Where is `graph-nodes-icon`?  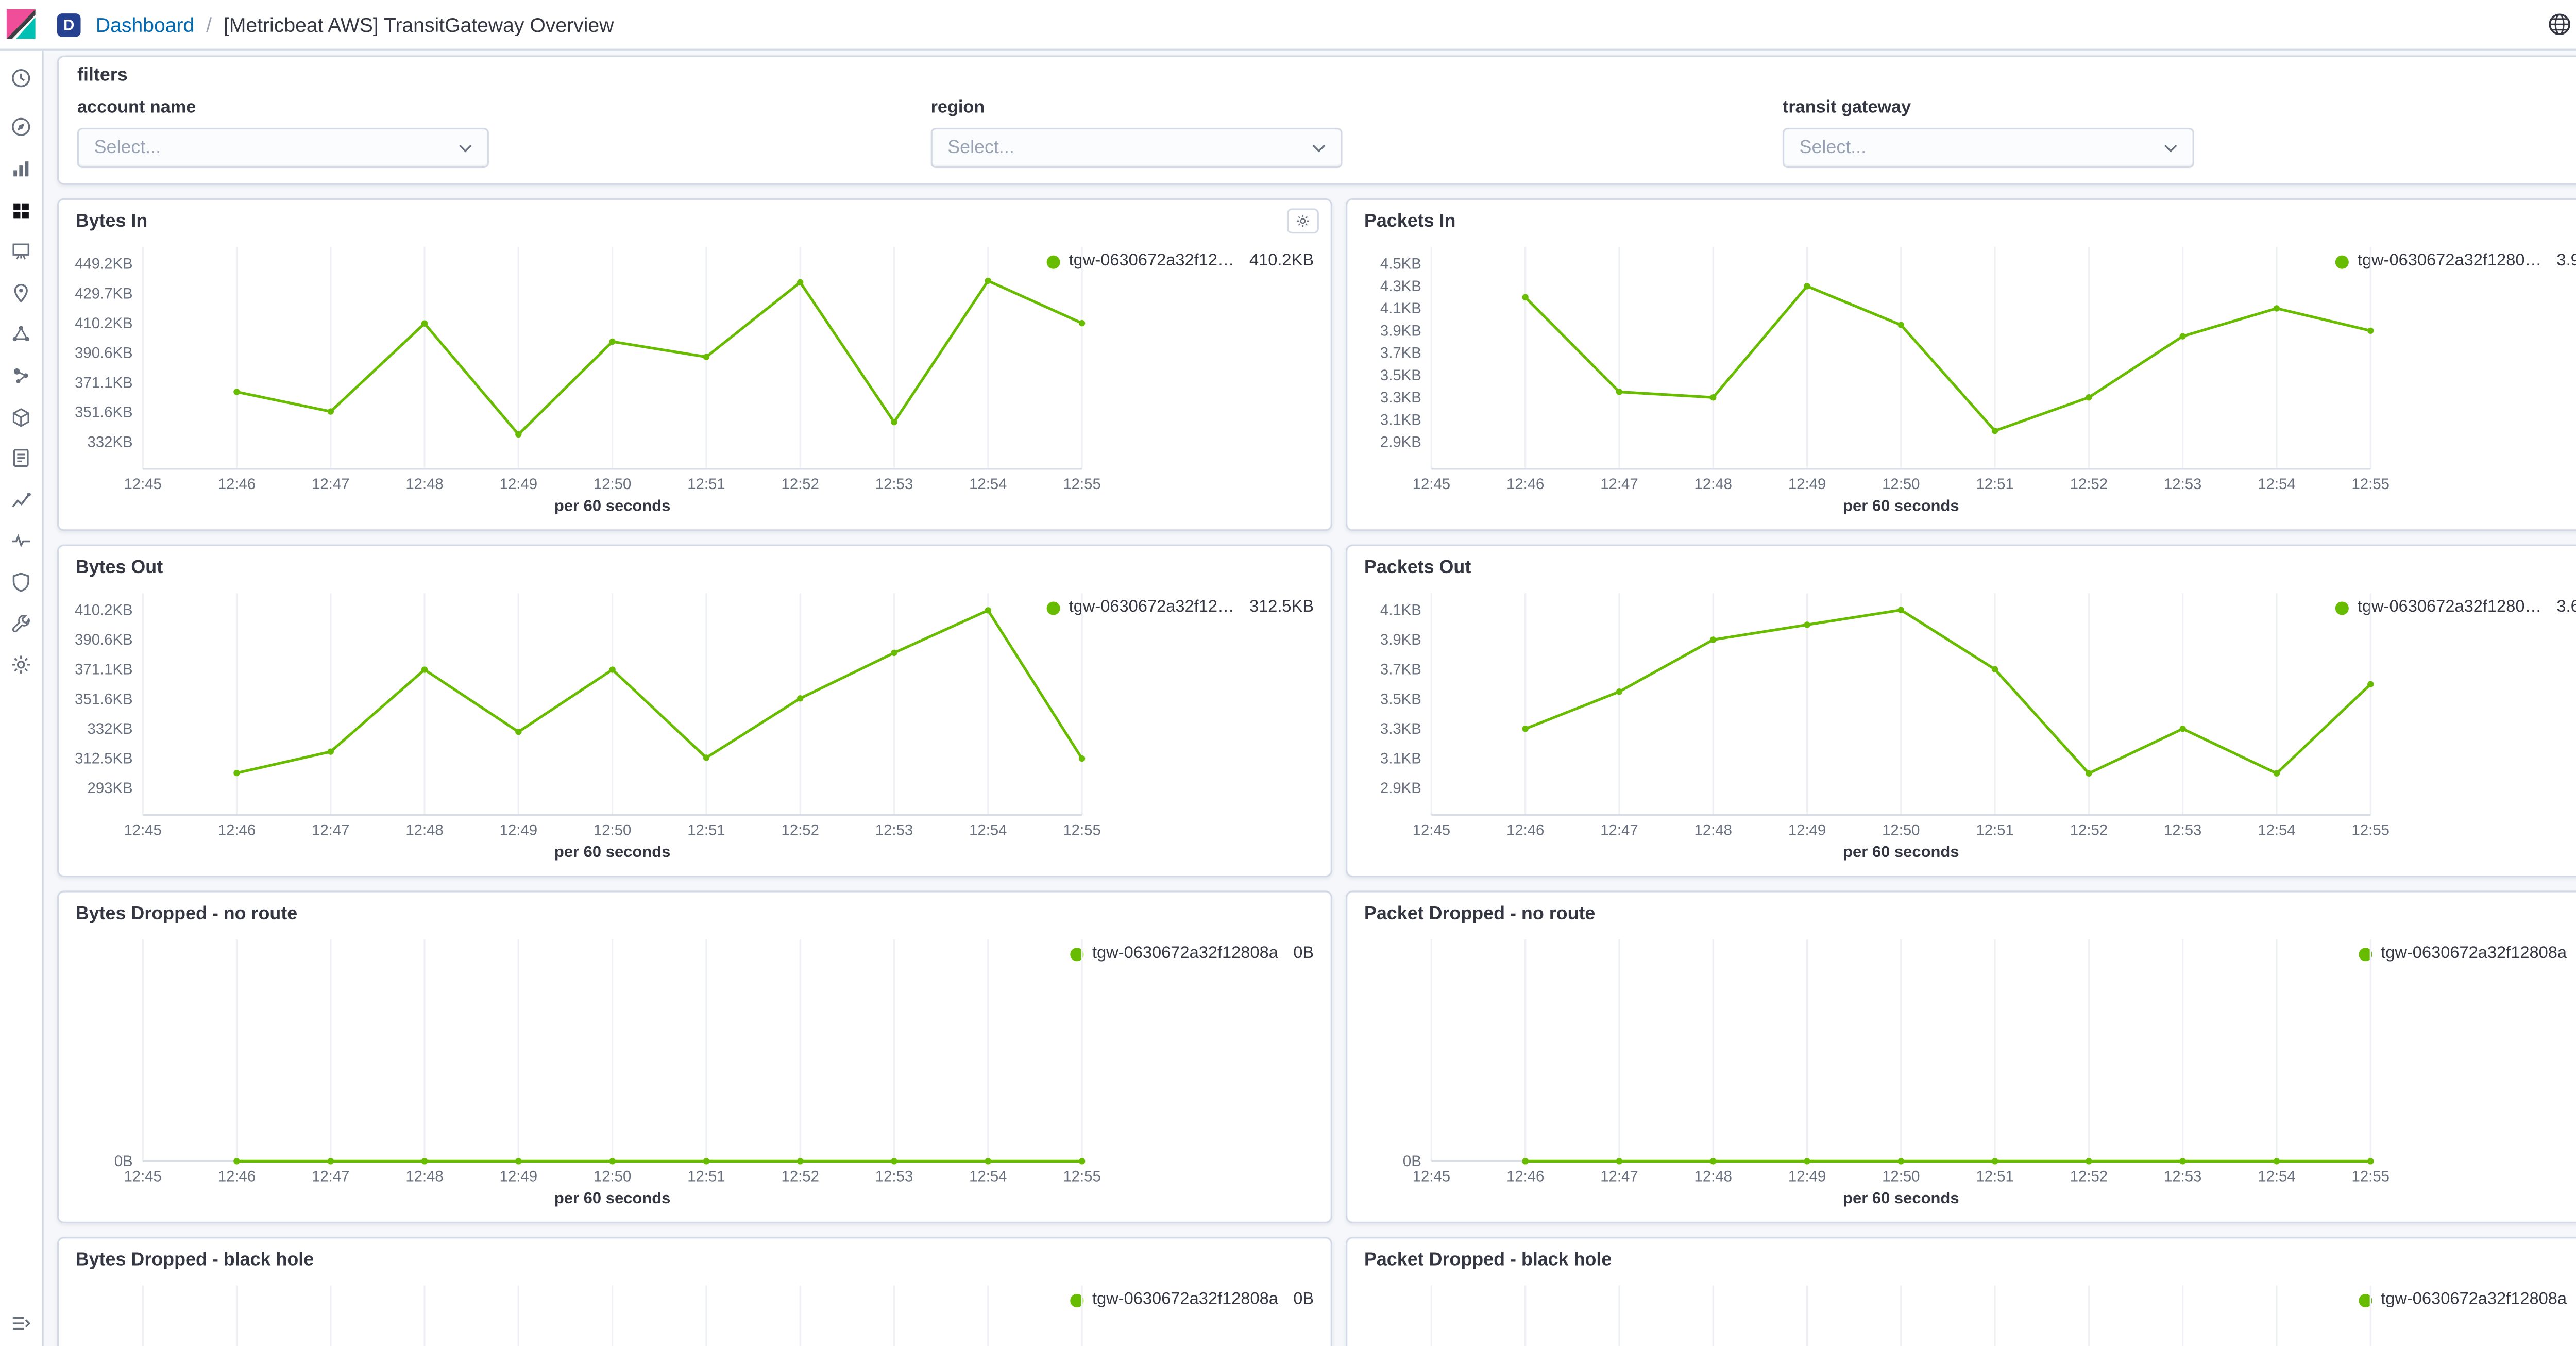 graph-nodes-icon is located at coordinates (20, 375).